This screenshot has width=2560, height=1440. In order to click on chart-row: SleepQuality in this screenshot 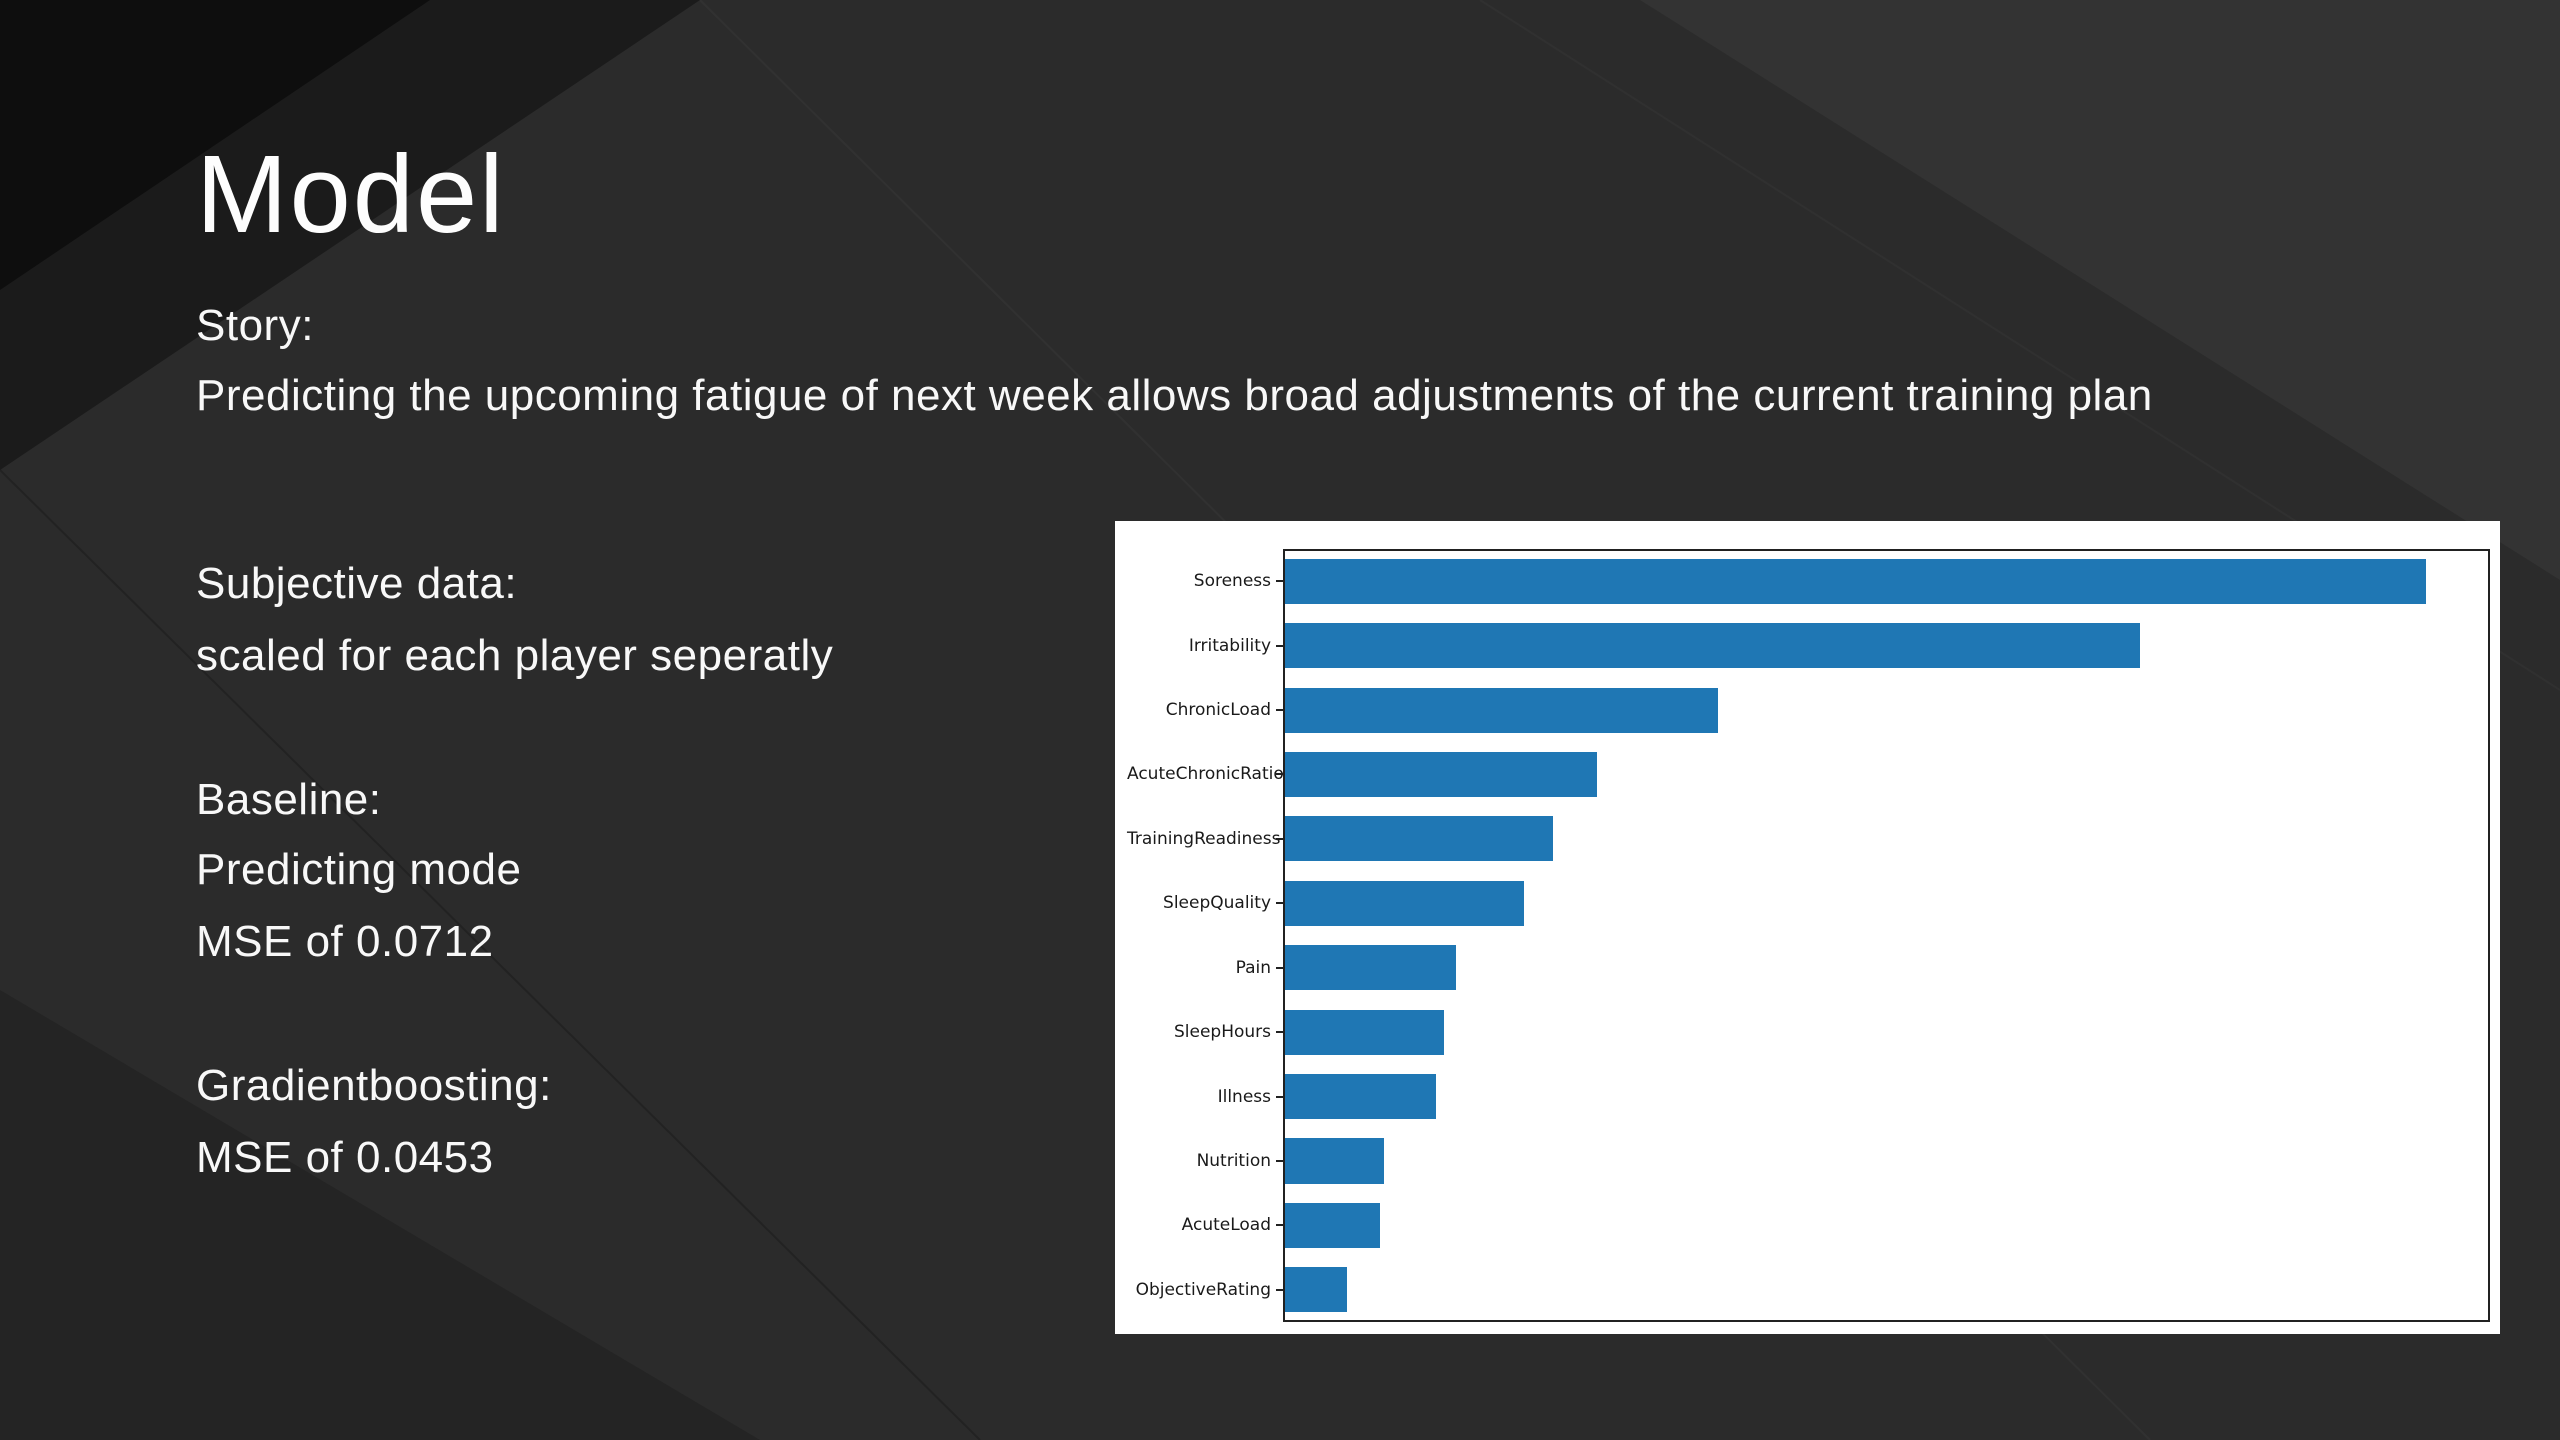, I will do `click(1808, 903)`.